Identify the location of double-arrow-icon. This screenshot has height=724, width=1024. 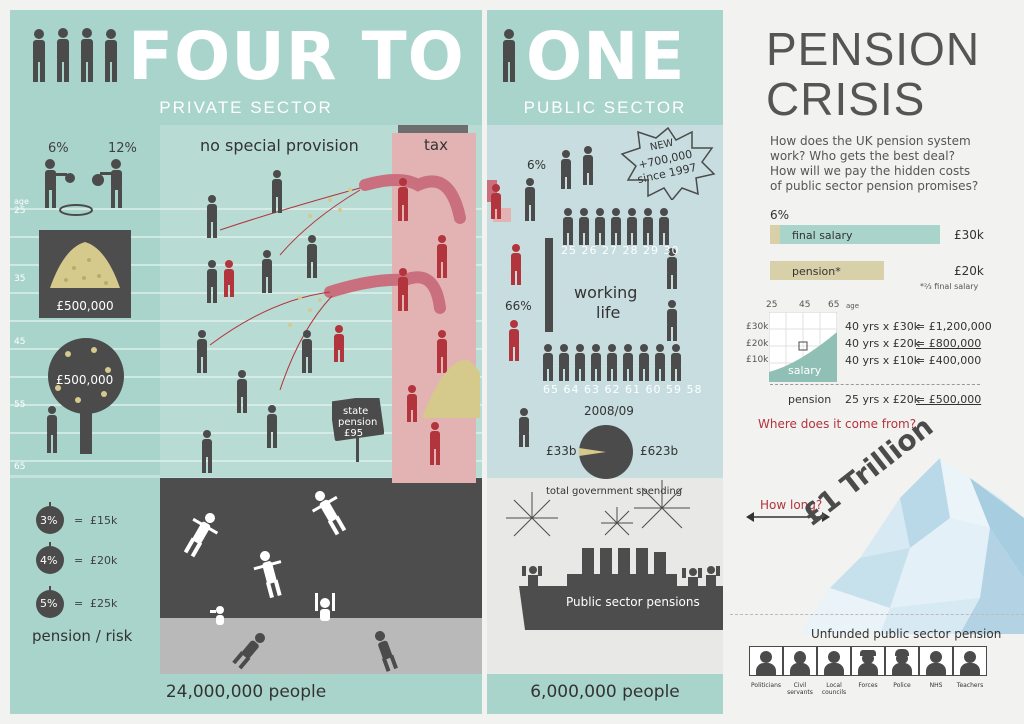
(788, 517).